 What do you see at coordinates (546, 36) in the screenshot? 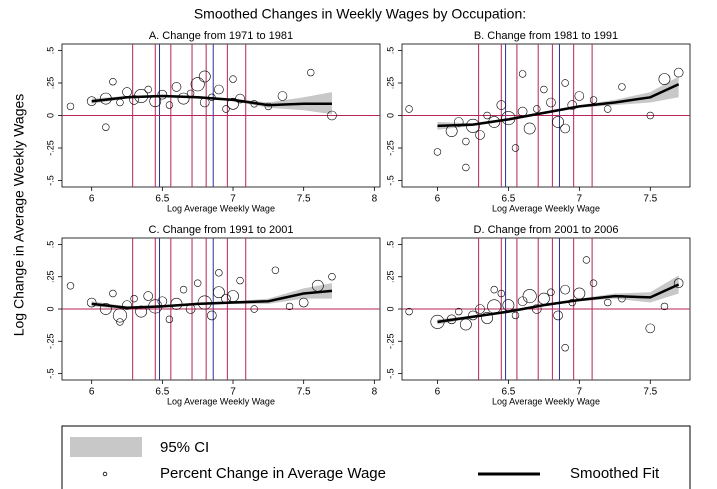
I see `panel-title: B. Change from 1981 to 1991` at bounding box center [546, 36].